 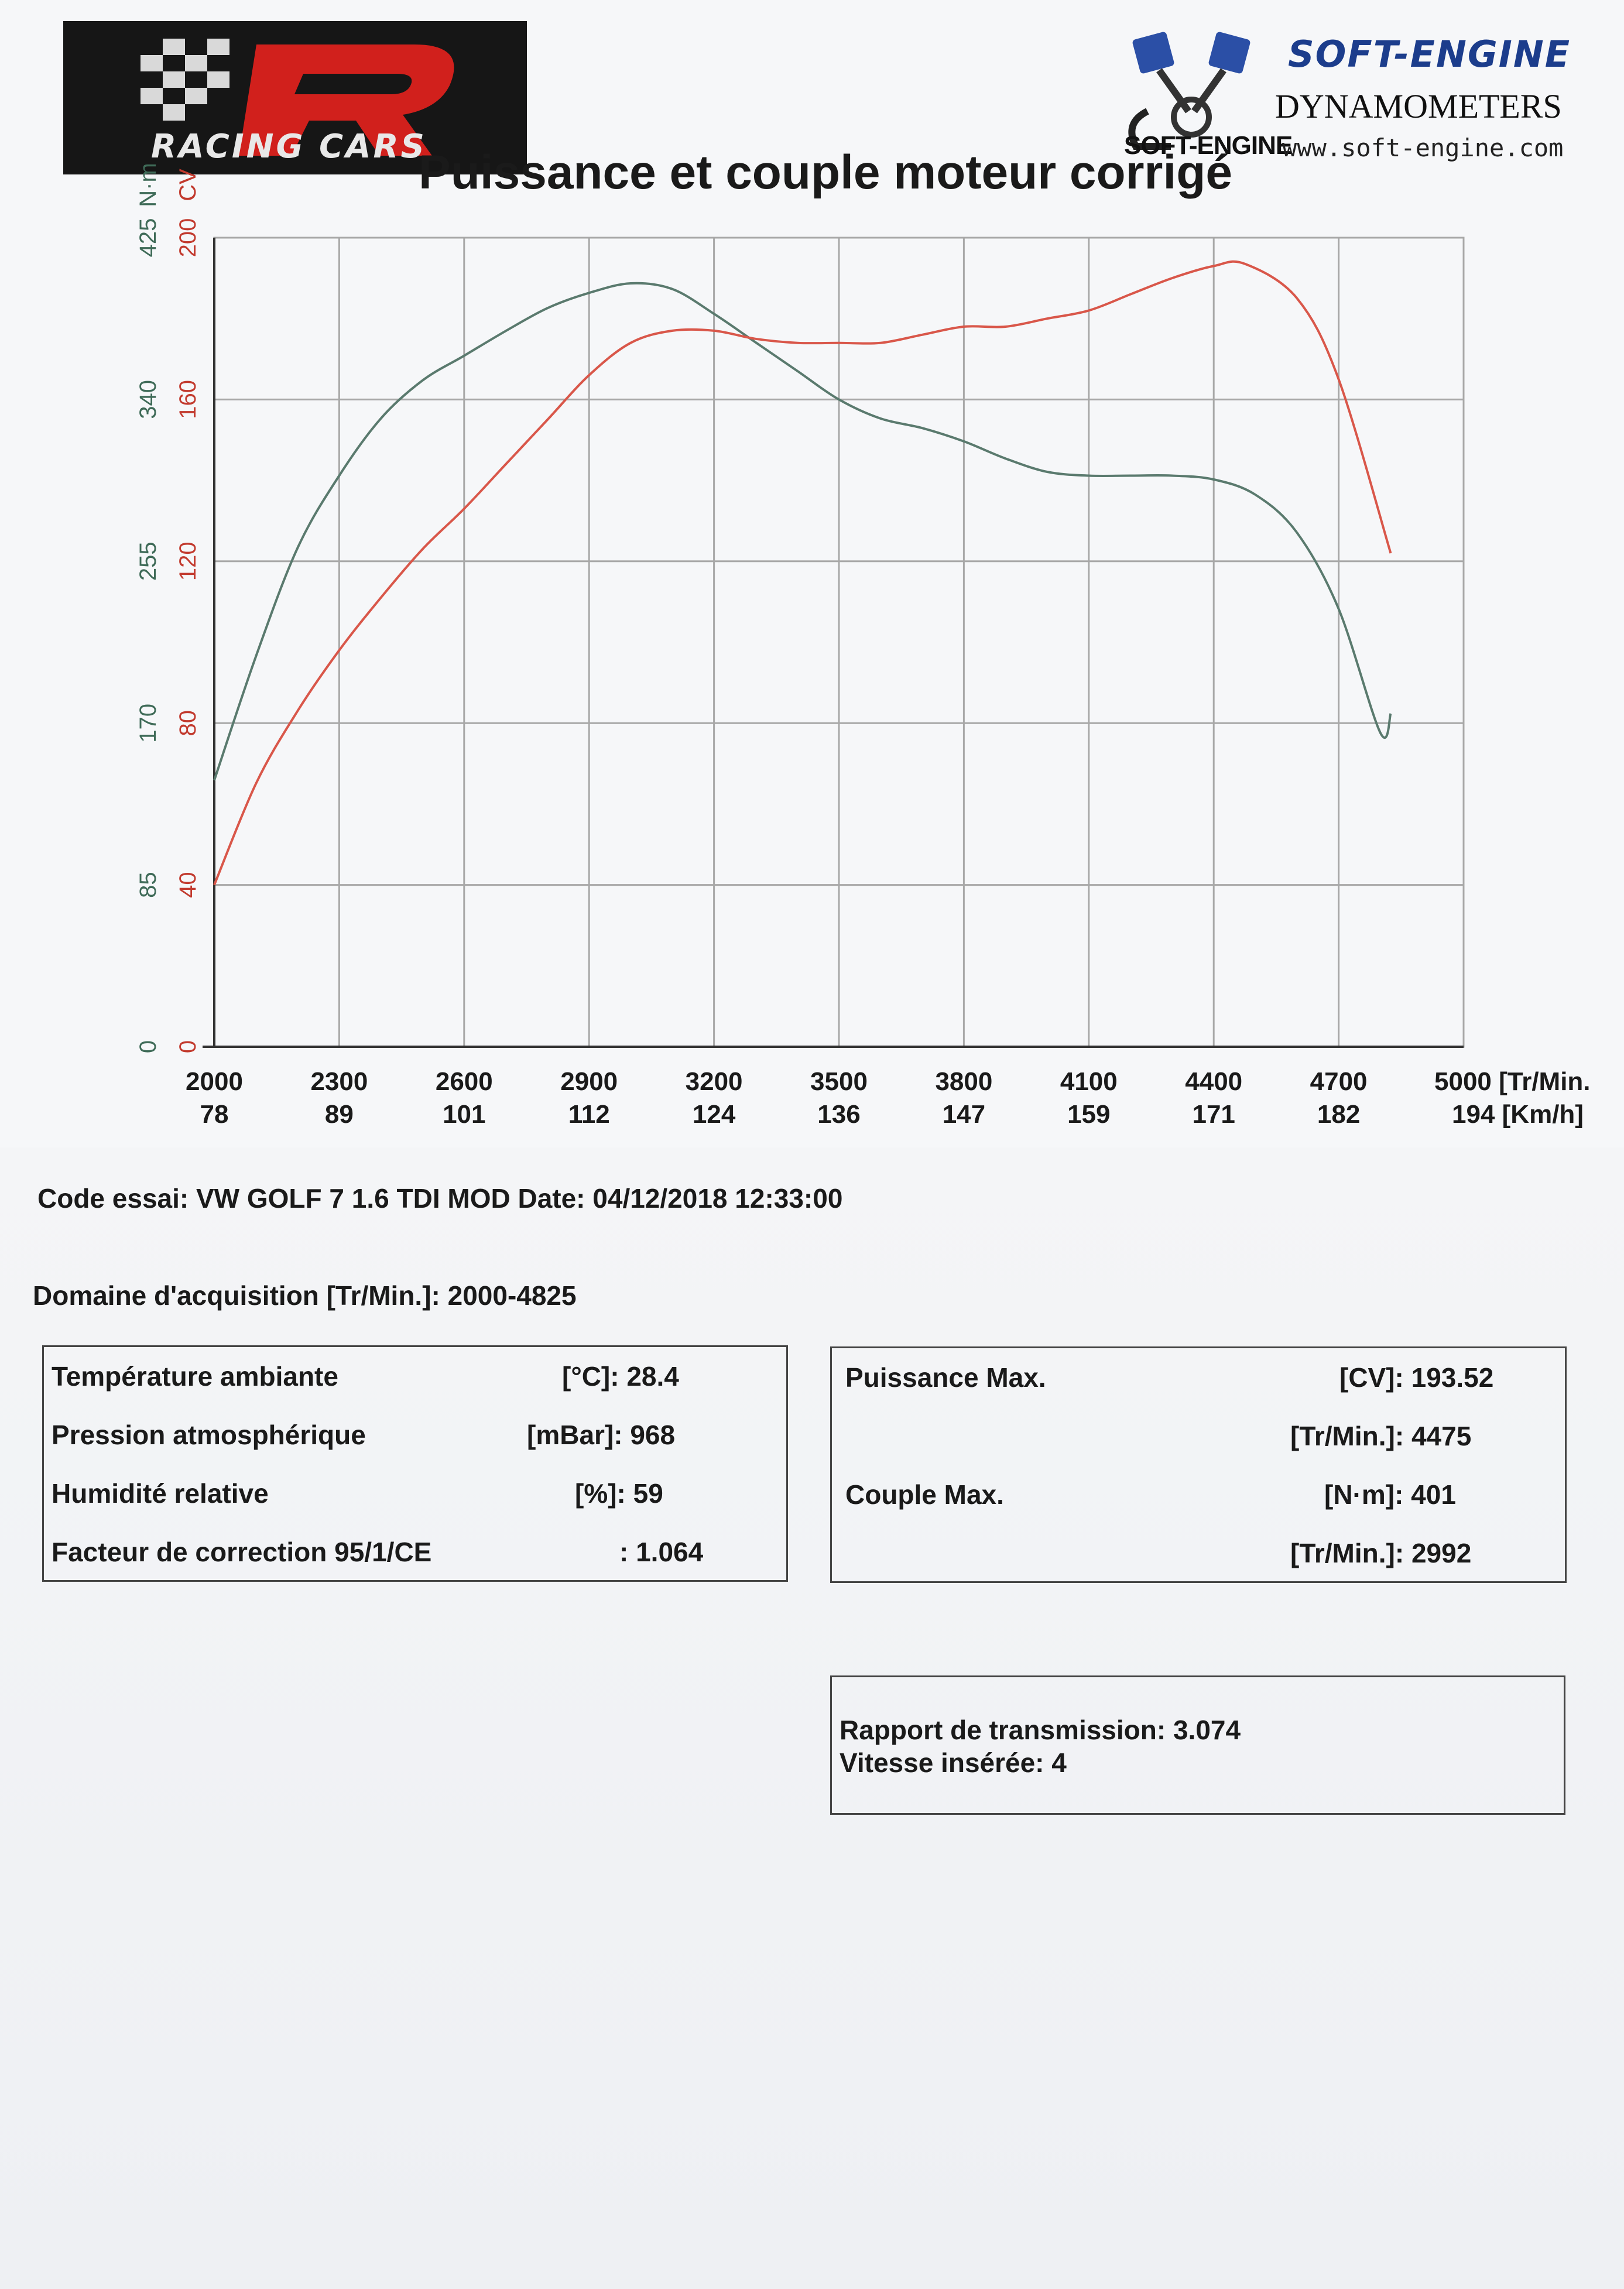 I want to click on x-tick-rpm: 3500, so click(x=839, y=1082).